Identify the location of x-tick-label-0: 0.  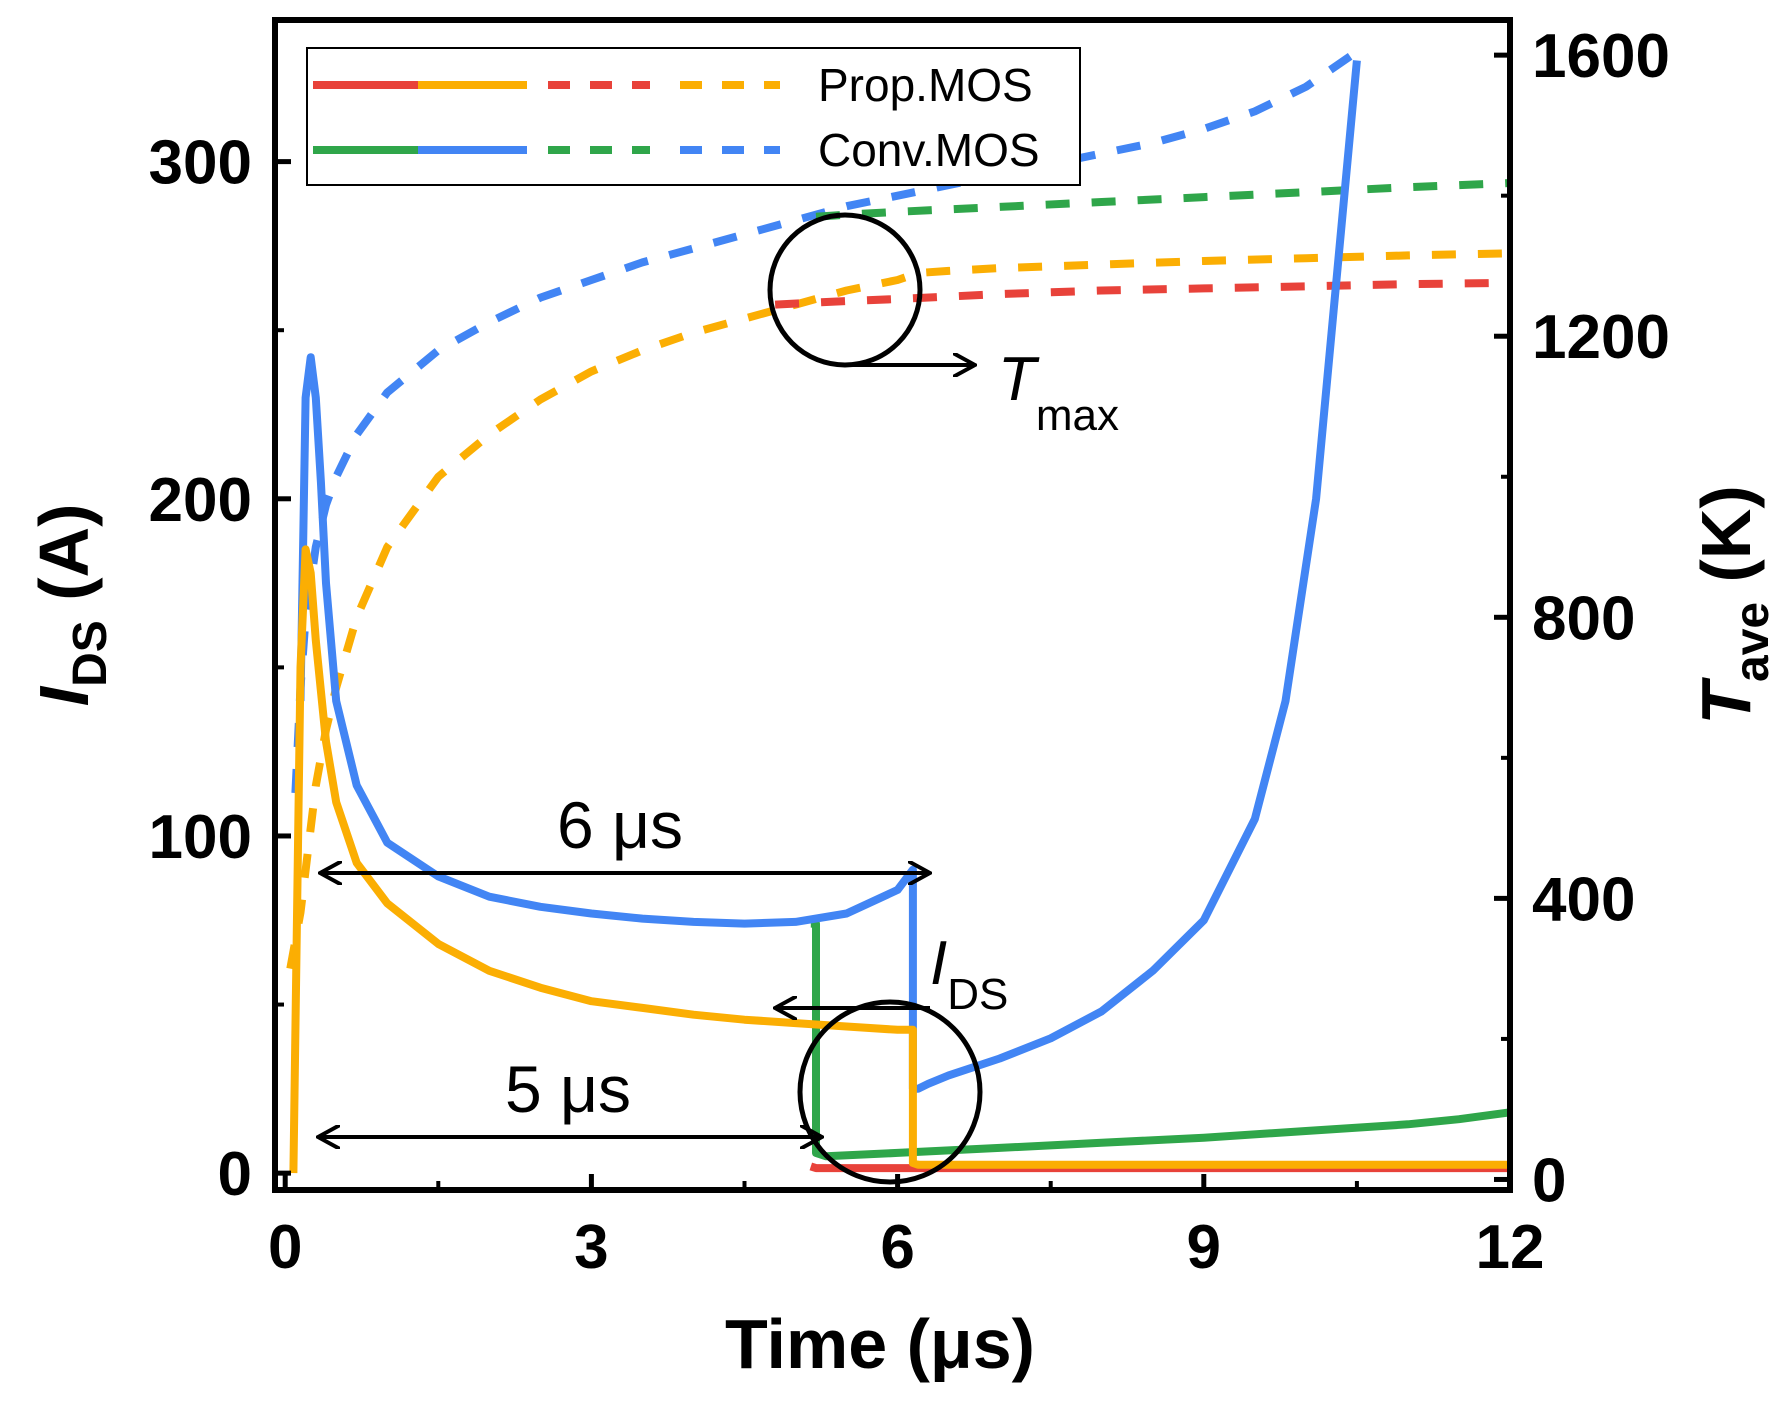
(285, 1247).